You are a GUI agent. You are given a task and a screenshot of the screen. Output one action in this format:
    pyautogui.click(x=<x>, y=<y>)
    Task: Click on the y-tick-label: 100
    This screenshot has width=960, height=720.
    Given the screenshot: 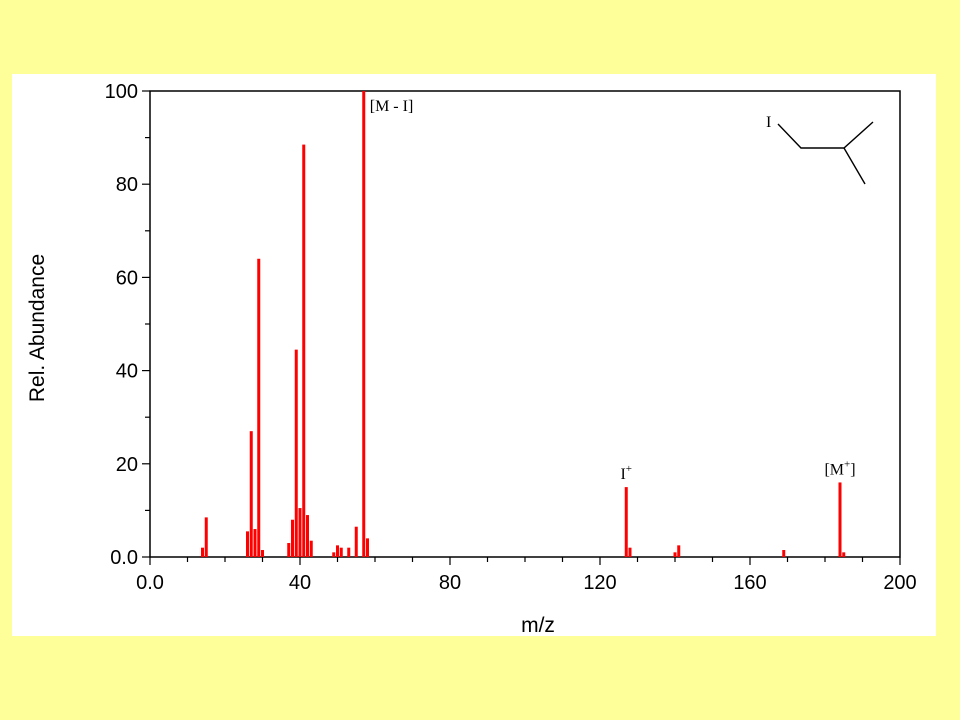 What is the action you would take?
    pyautogui.click(x=121, y=92)
    